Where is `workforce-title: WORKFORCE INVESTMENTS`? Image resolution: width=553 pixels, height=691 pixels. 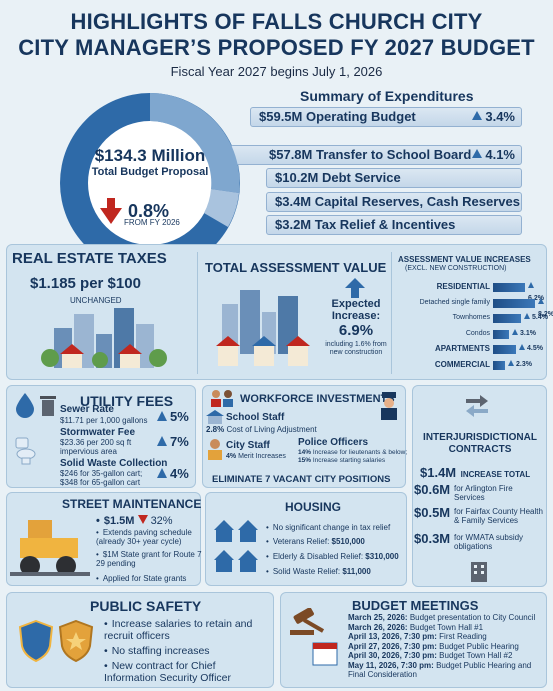
workforce-title: WORKFORCE INVESTMENTS is located at coordinates (317, 399).